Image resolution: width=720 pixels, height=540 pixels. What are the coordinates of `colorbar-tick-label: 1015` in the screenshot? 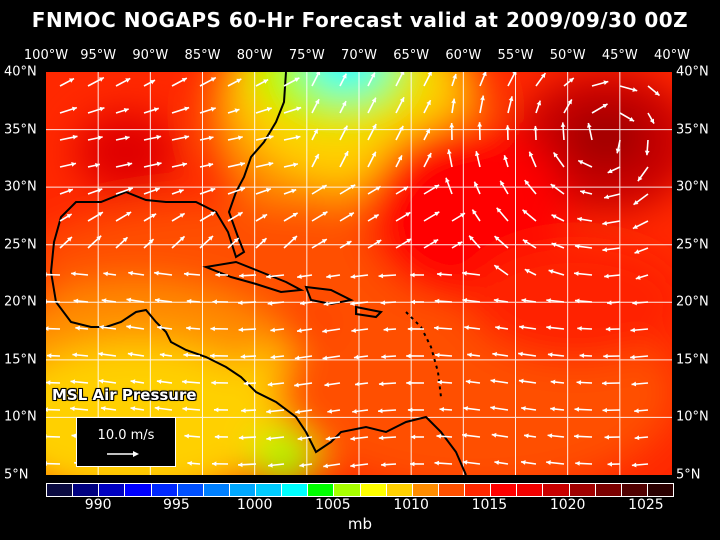 It's located at (489, 505).